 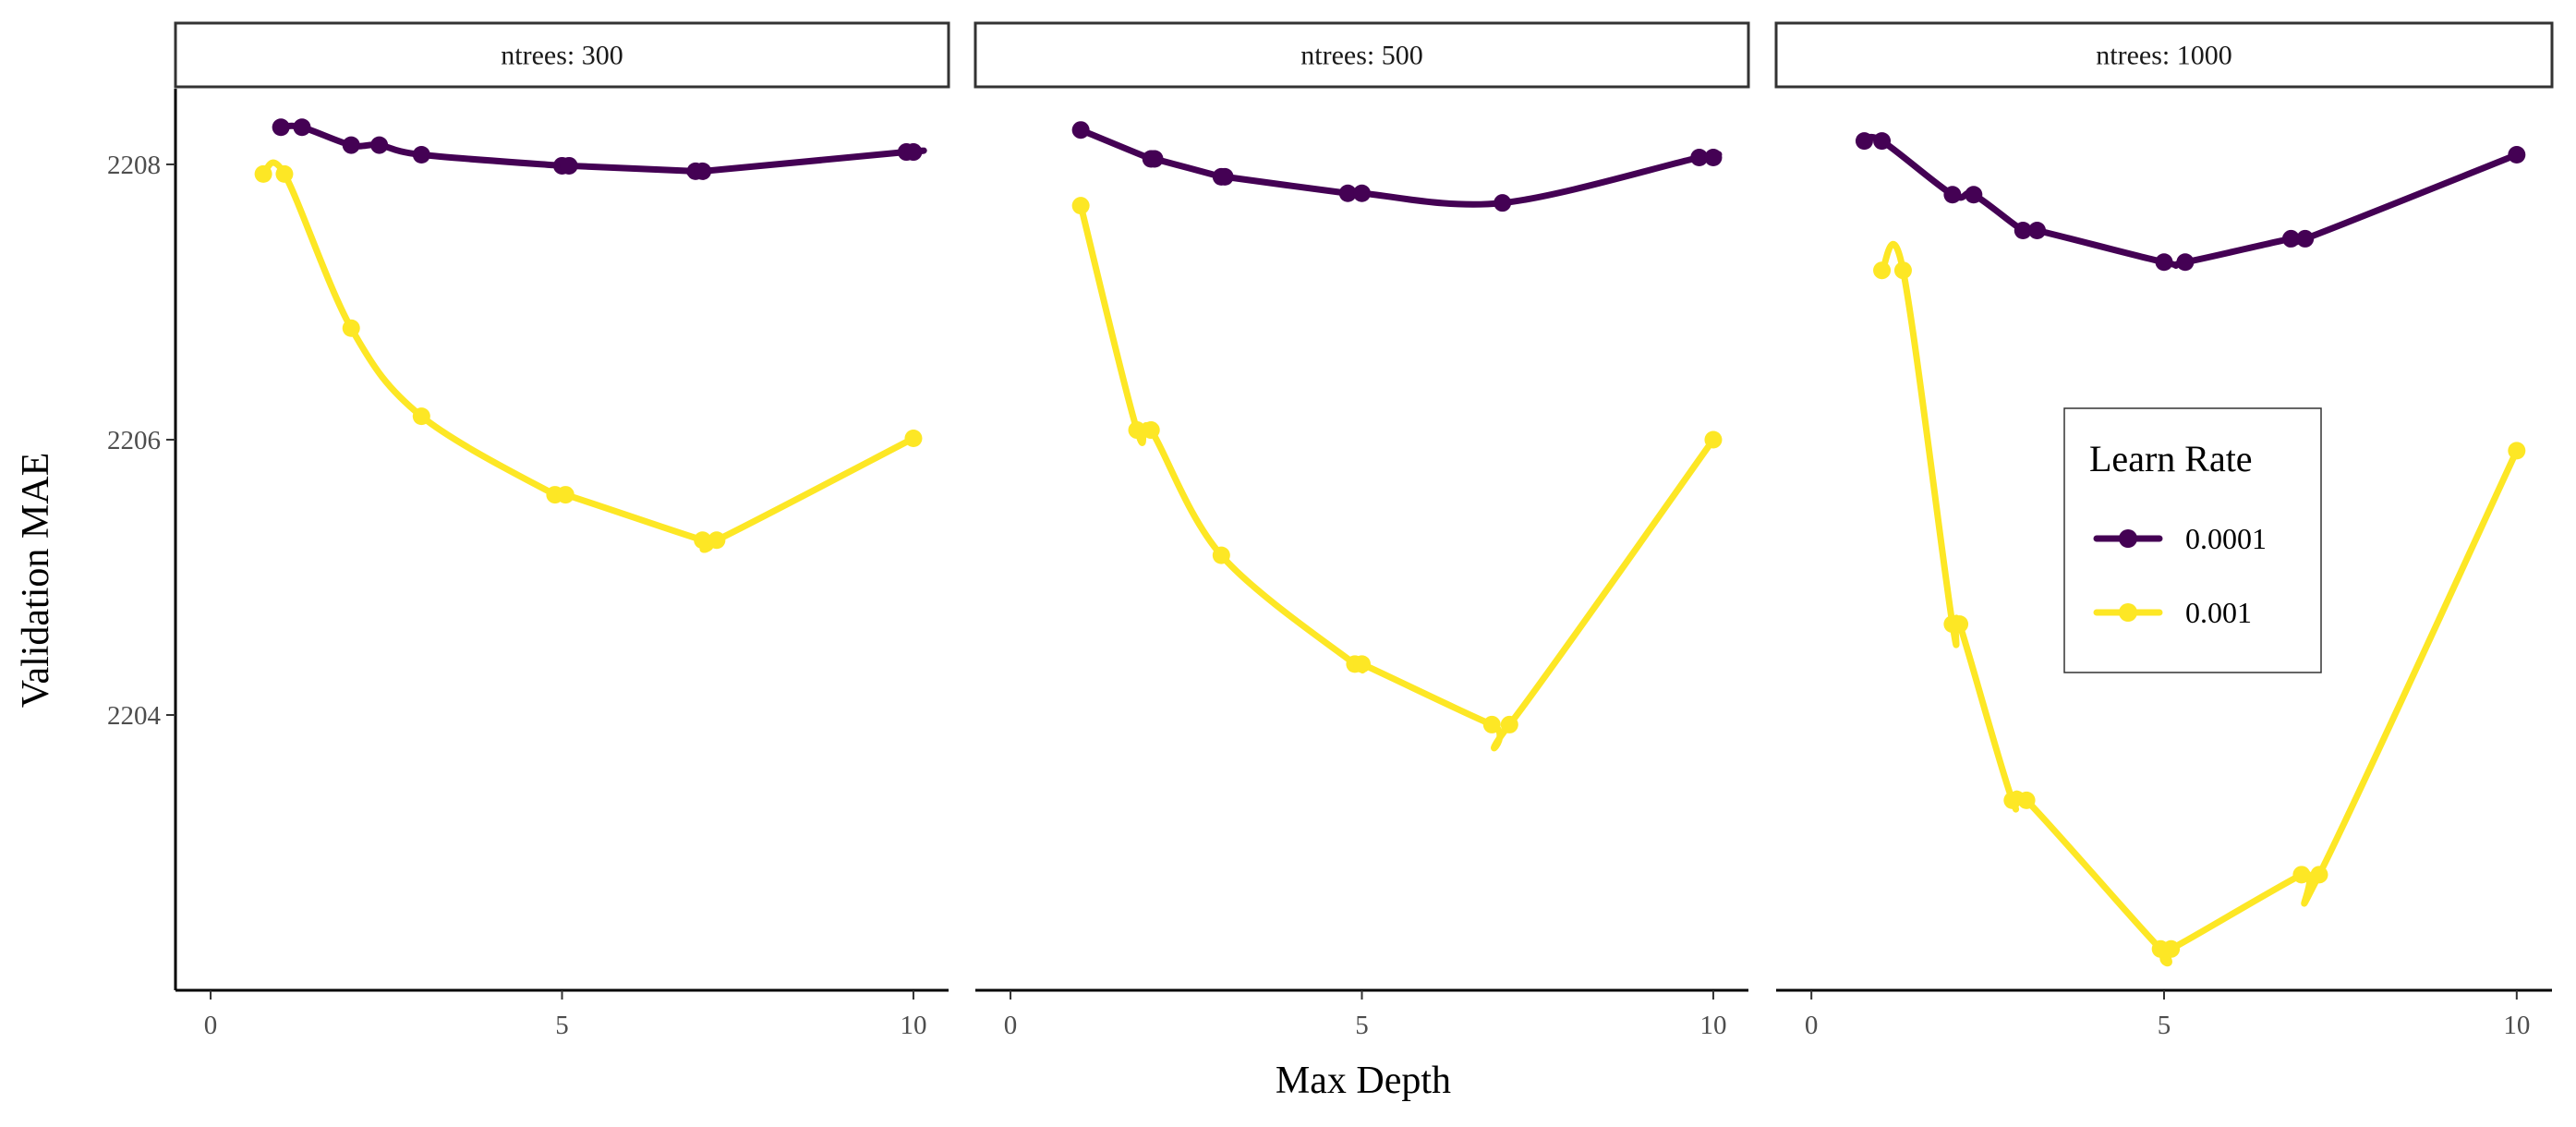 I want to click on legend-label: 0.0001, so click(x=2226, y=538).